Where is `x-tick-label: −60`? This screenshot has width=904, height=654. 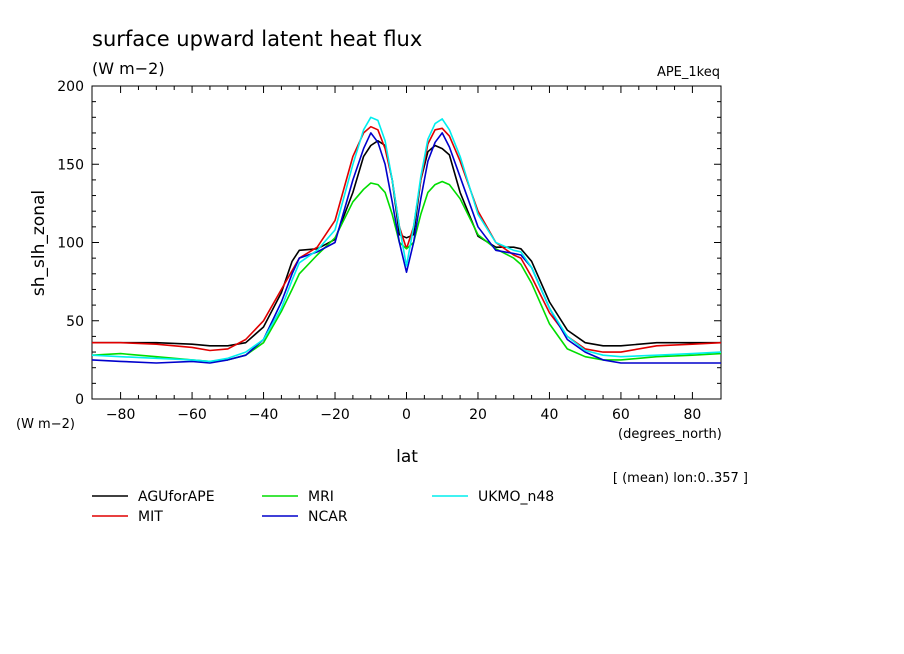
x-tick-label: −60 is located at coordinates (192, 415).